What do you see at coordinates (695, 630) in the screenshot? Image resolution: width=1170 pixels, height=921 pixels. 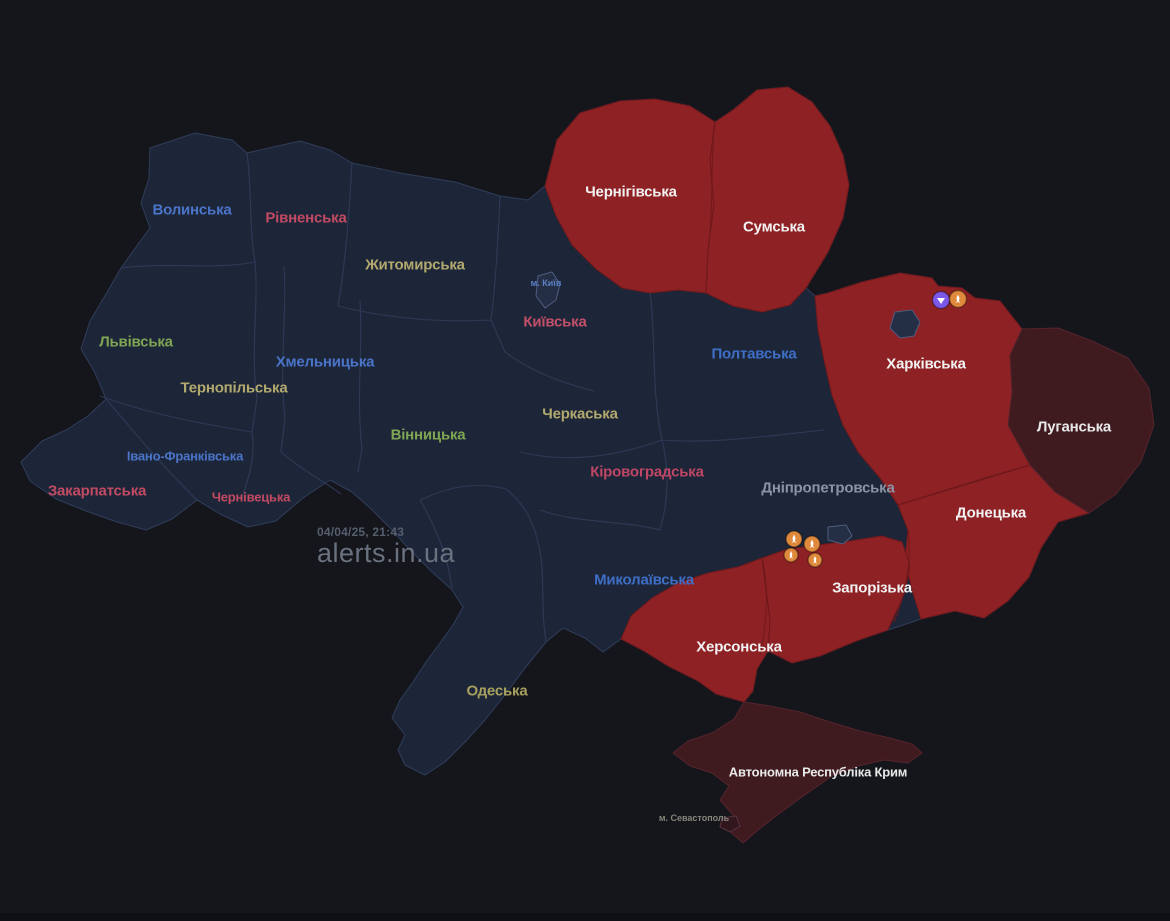 I see `region-shape-khersonska` at bounding box center [695, 630].